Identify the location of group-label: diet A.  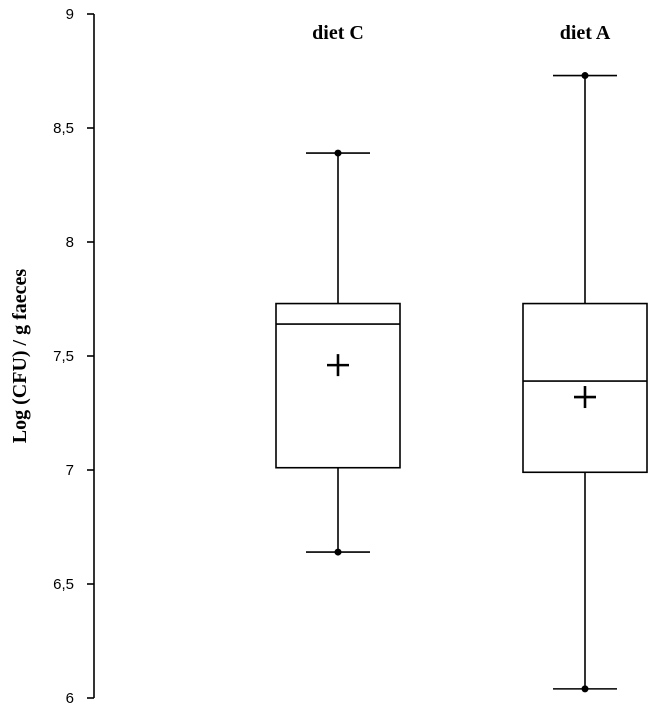
(585, 33).